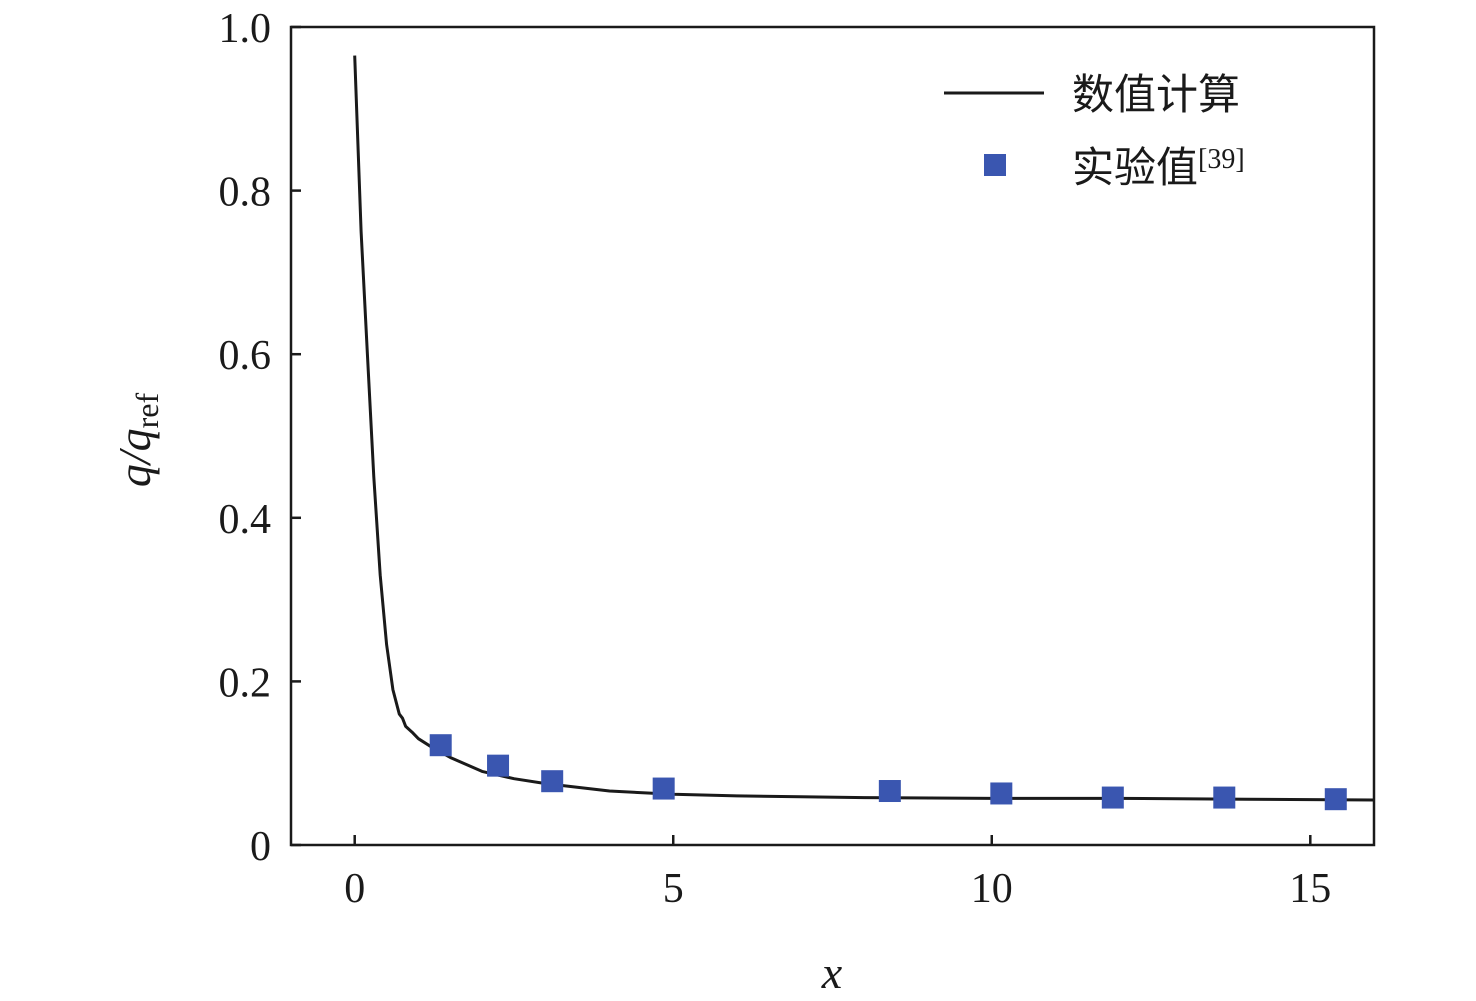 This screenshot has height=1001, width=1476. What do you see at coordinates (245, 356) in the screenshot?
I see `y-tick-label: 0.6` at bounding box center [245, 356].